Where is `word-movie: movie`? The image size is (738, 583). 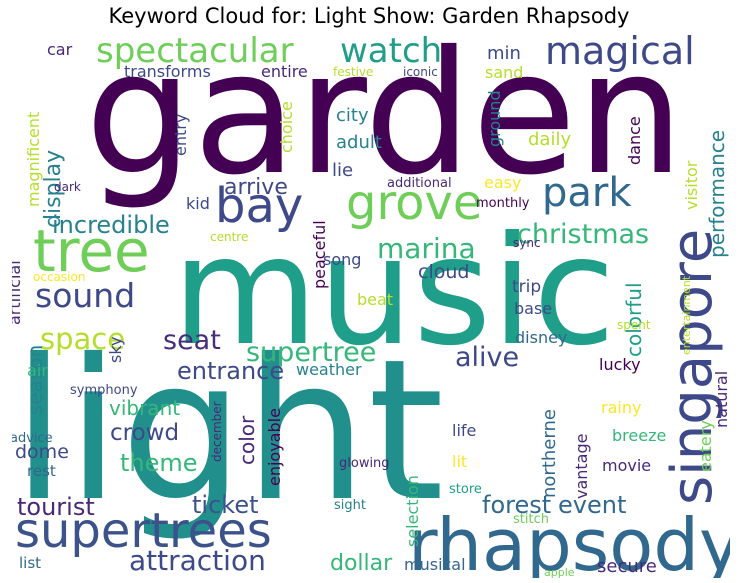 word-movie: movie is located at coordinates (626, 465).